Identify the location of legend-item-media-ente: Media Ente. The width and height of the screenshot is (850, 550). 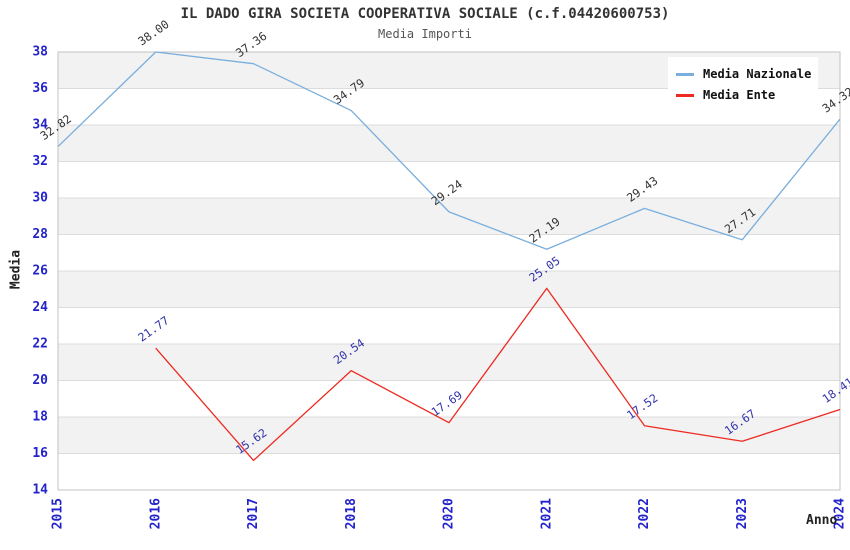
(743, 95).